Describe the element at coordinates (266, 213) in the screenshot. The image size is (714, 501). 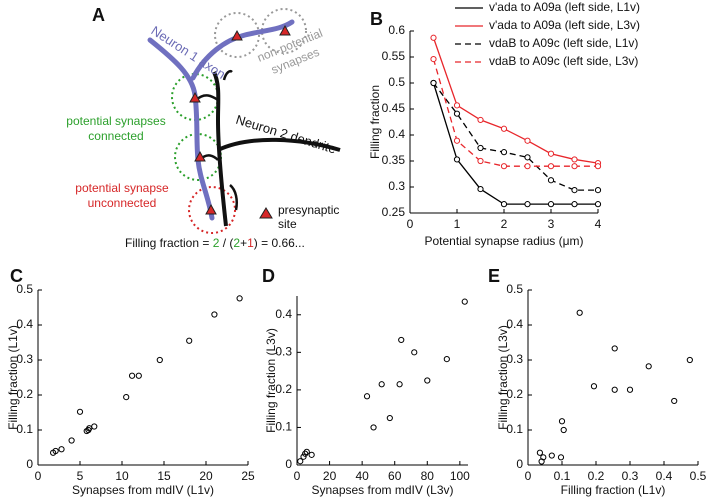
I see `legend-triangle` at that location.